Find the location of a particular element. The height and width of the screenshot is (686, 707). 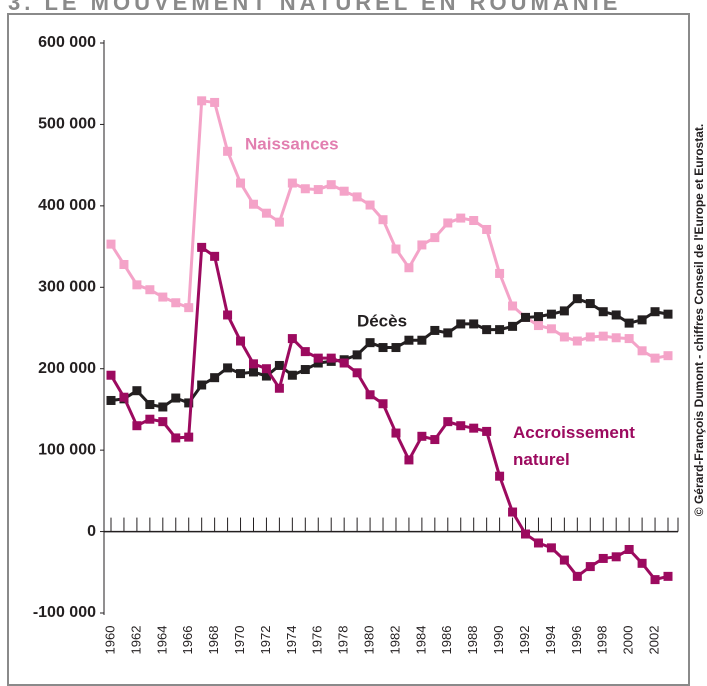

x-tick-label: 1978 is located at coordinates (343, 640).